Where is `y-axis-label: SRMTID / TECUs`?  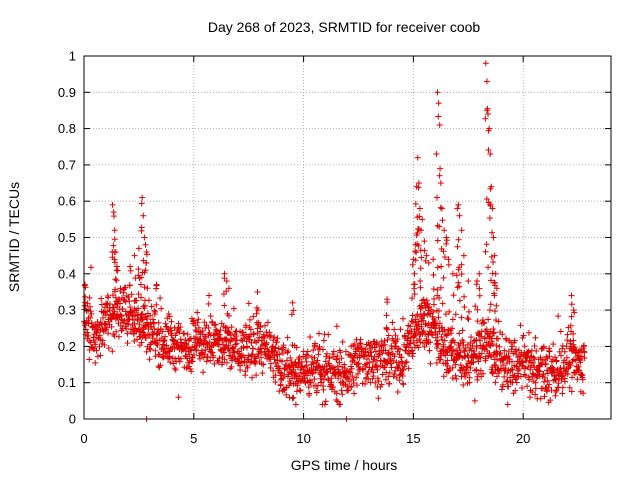 y-axis-label: SRMTID / TECUs is located at coordinates (14, 237).